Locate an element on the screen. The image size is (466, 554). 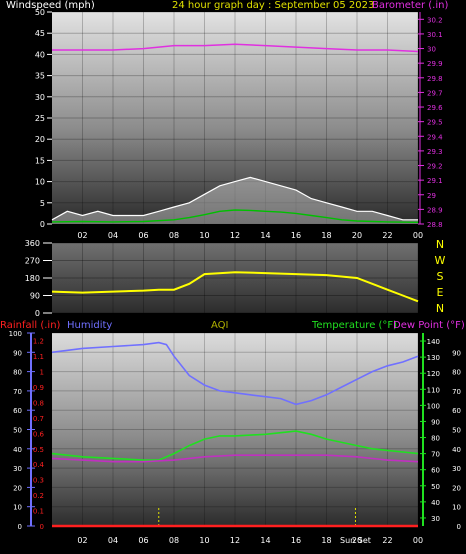
barometer-tick-label: 28.9 is located at coordinates (435, 210).